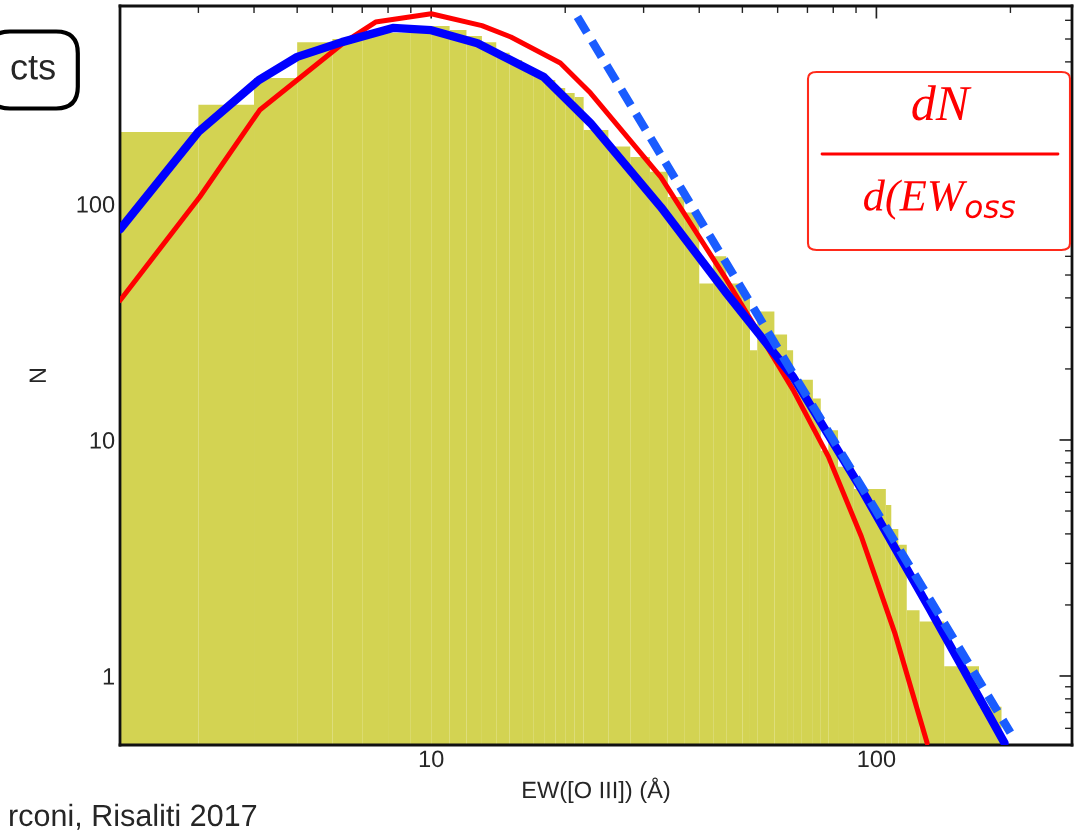 This screenshot has width=1076, height=835. What do you see at coordinates (33, 67) in the screenshot?
I see `text: cts` at bounding box center [33, 67].